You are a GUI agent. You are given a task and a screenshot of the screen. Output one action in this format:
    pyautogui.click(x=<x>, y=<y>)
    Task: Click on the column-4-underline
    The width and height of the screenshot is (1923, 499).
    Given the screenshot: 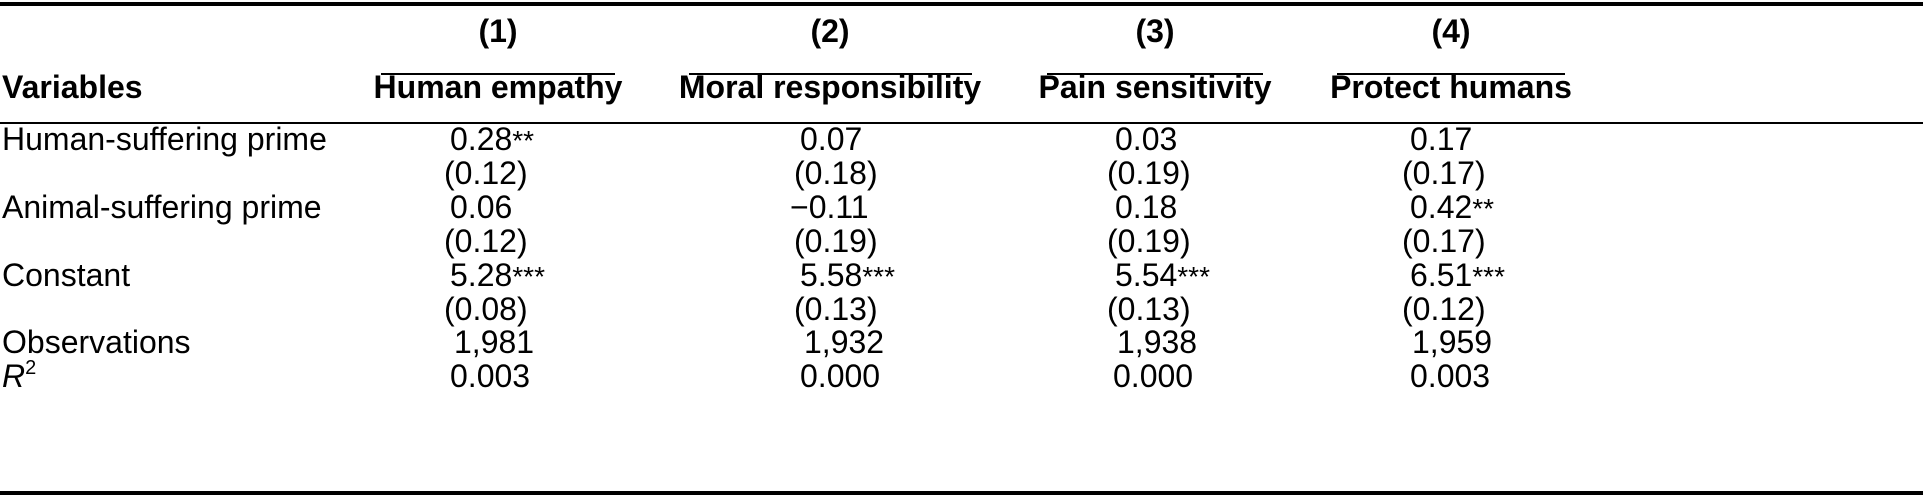 What is the action you would take?
    pyautogui.click(x=1451, y=74)
    